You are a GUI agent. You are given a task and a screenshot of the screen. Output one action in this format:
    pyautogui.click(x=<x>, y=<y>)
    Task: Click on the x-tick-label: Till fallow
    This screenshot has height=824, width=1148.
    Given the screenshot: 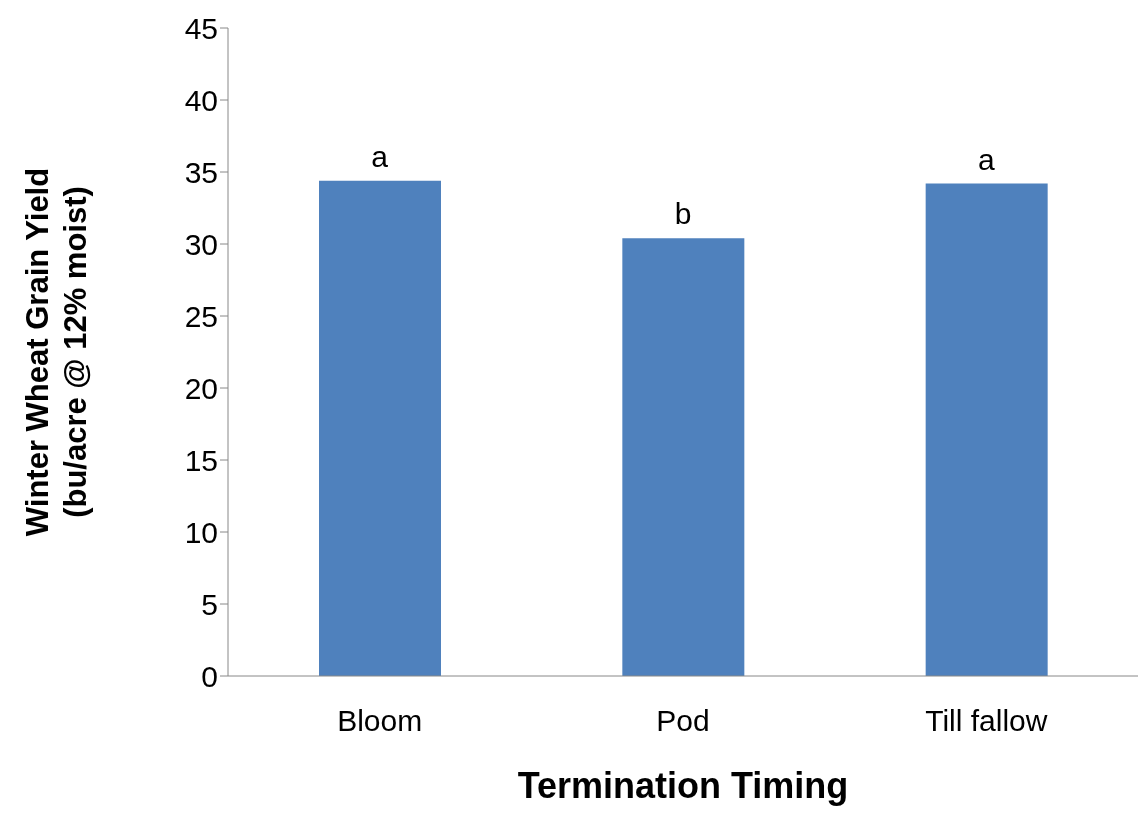 What is the action you would take?
    pyautogui.click(x=986, y=721)
    